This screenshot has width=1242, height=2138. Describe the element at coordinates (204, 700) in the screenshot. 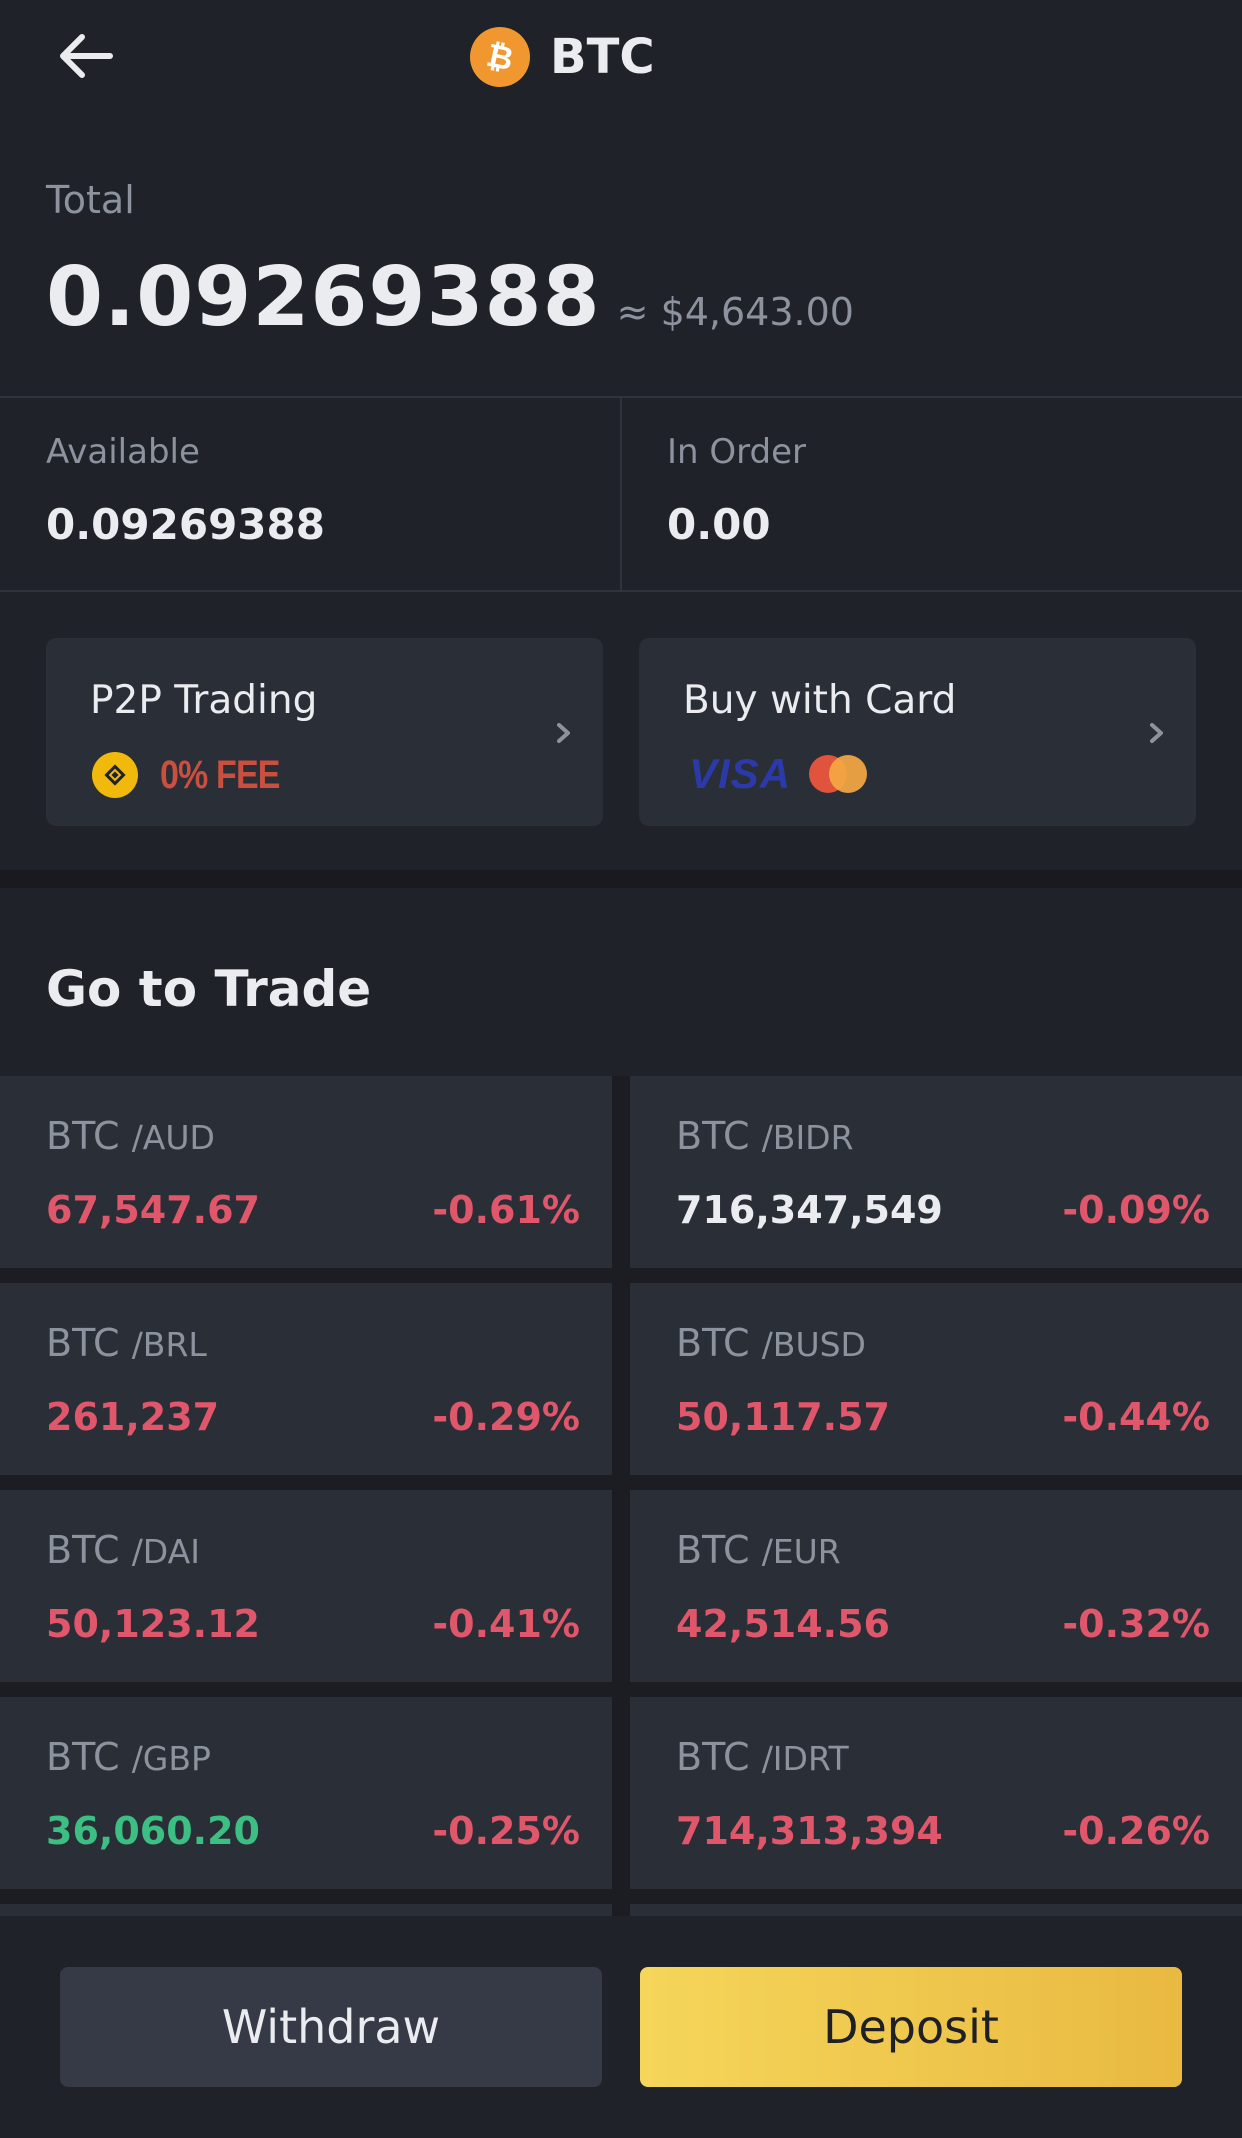

I see `p2p-trading-title: P2P Trading` at that location.